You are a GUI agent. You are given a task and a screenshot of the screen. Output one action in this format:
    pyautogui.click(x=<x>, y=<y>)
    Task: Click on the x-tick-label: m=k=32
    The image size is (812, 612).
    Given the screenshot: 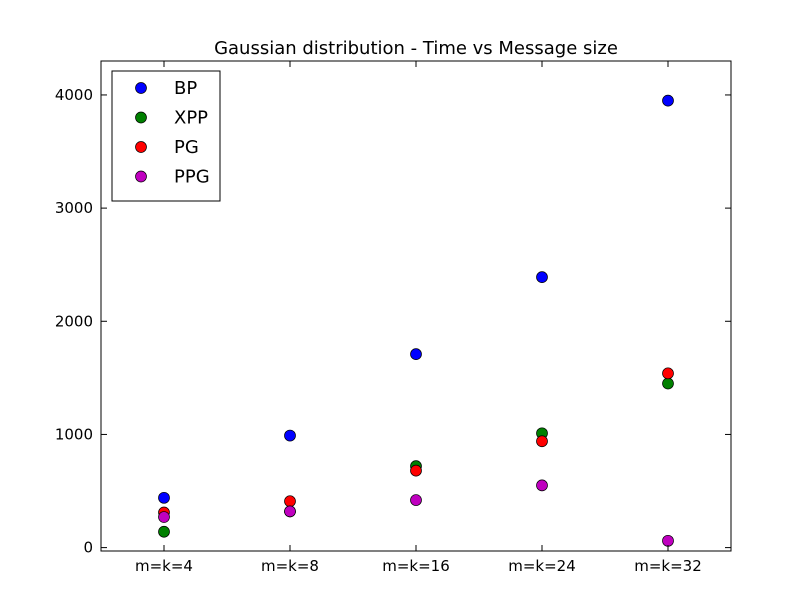 What is the action you would take?
    pyautogui.click(x=668, y=566)
    